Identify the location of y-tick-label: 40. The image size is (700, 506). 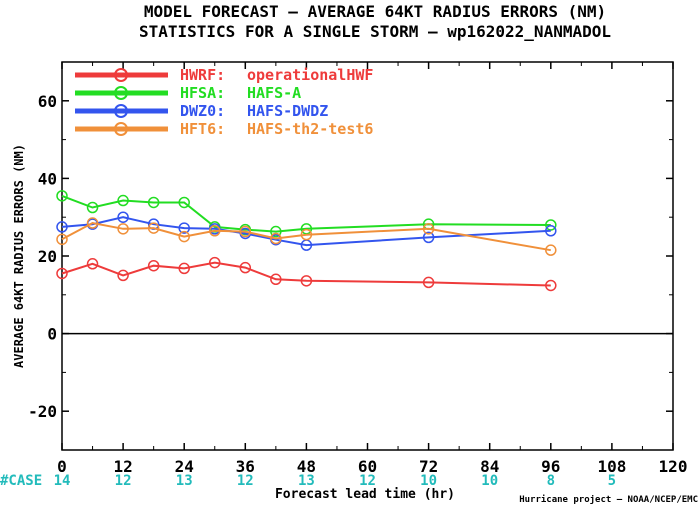
(47, 178).